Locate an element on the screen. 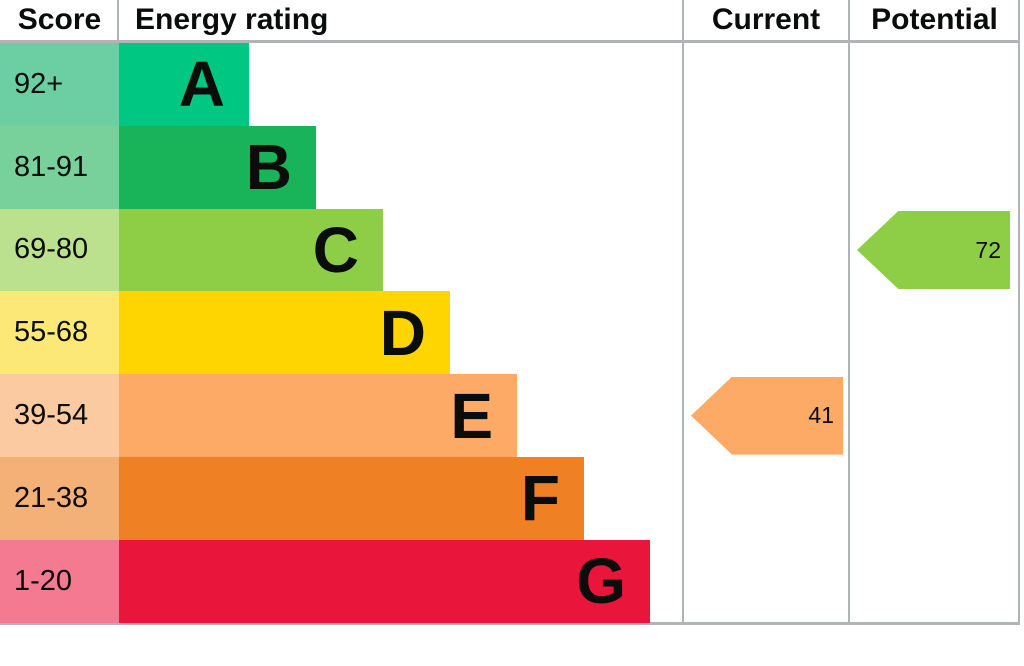 This screenshot has width=1024, height=666. potential-rating-arrow: 72 is located at coordinates (933, 250).